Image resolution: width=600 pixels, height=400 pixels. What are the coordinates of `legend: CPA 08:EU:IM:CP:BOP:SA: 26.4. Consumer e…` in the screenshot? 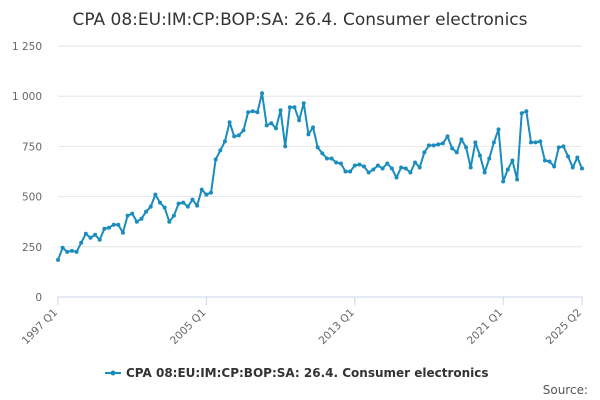 It's located at (297, 373).